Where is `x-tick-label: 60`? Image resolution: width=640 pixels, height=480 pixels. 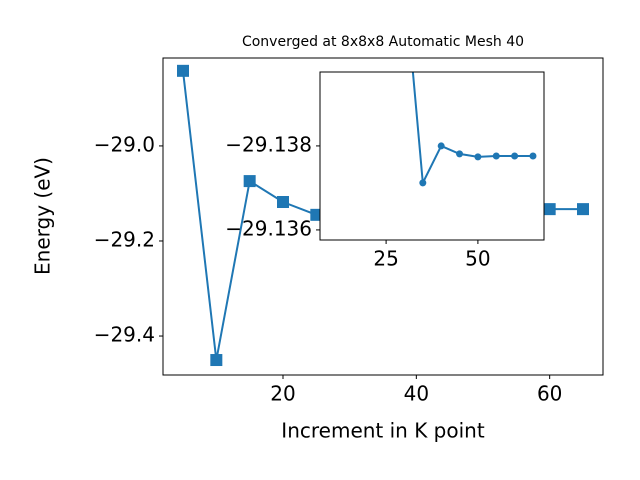 x-tick-label: 60 is located at coordinates (549, 394).